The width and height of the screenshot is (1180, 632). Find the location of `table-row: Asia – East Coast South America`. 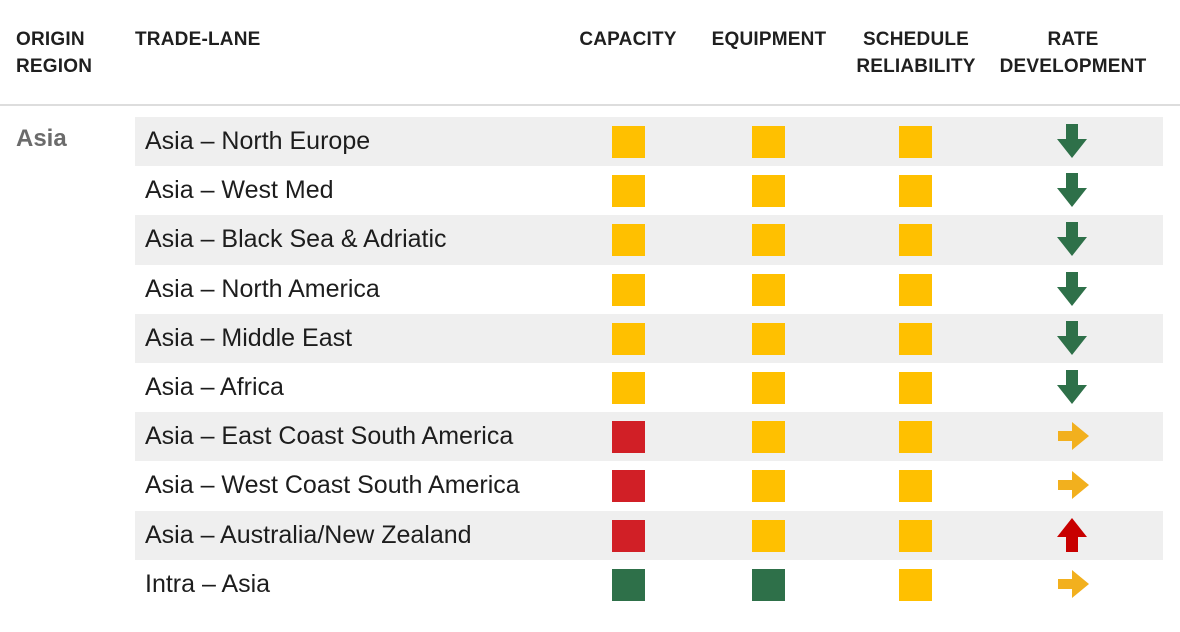

table-row: Asia – East Coast South America is located at coordinates (649, 437).